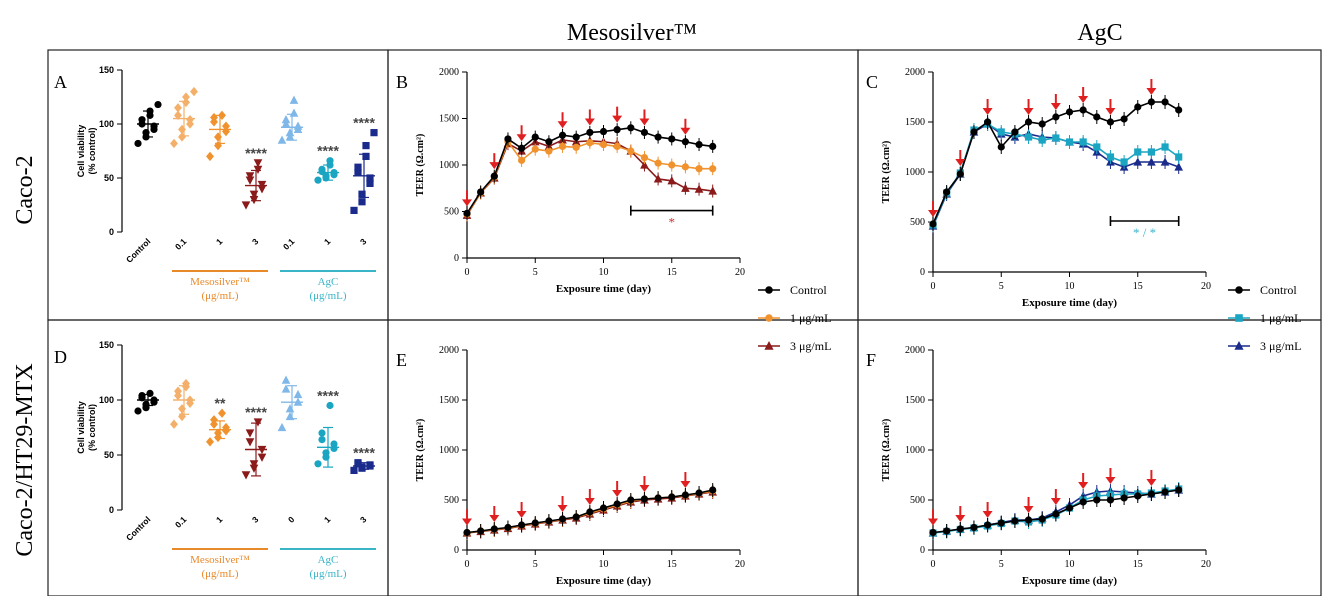 Image resolution: width=1327 pixels, height=596 pixels. What do you see at coordinates (86, 427) in the screenshot?
I see `y-axis-label: Cell viability(% control)` at bounding box center [86, 427].